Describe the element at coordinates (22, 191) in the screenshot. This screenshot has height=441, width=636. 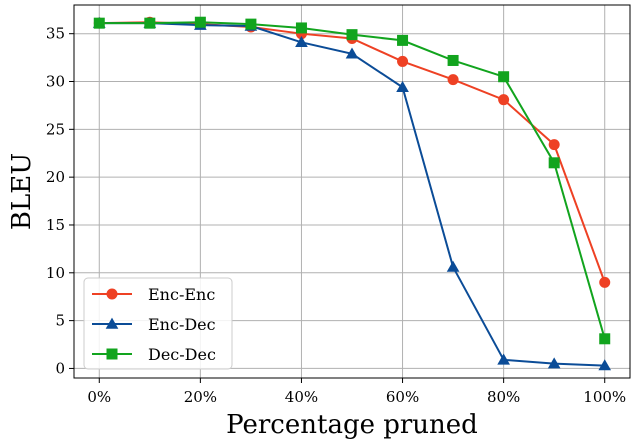
I see `y-axis-label: BLEU` at that location.